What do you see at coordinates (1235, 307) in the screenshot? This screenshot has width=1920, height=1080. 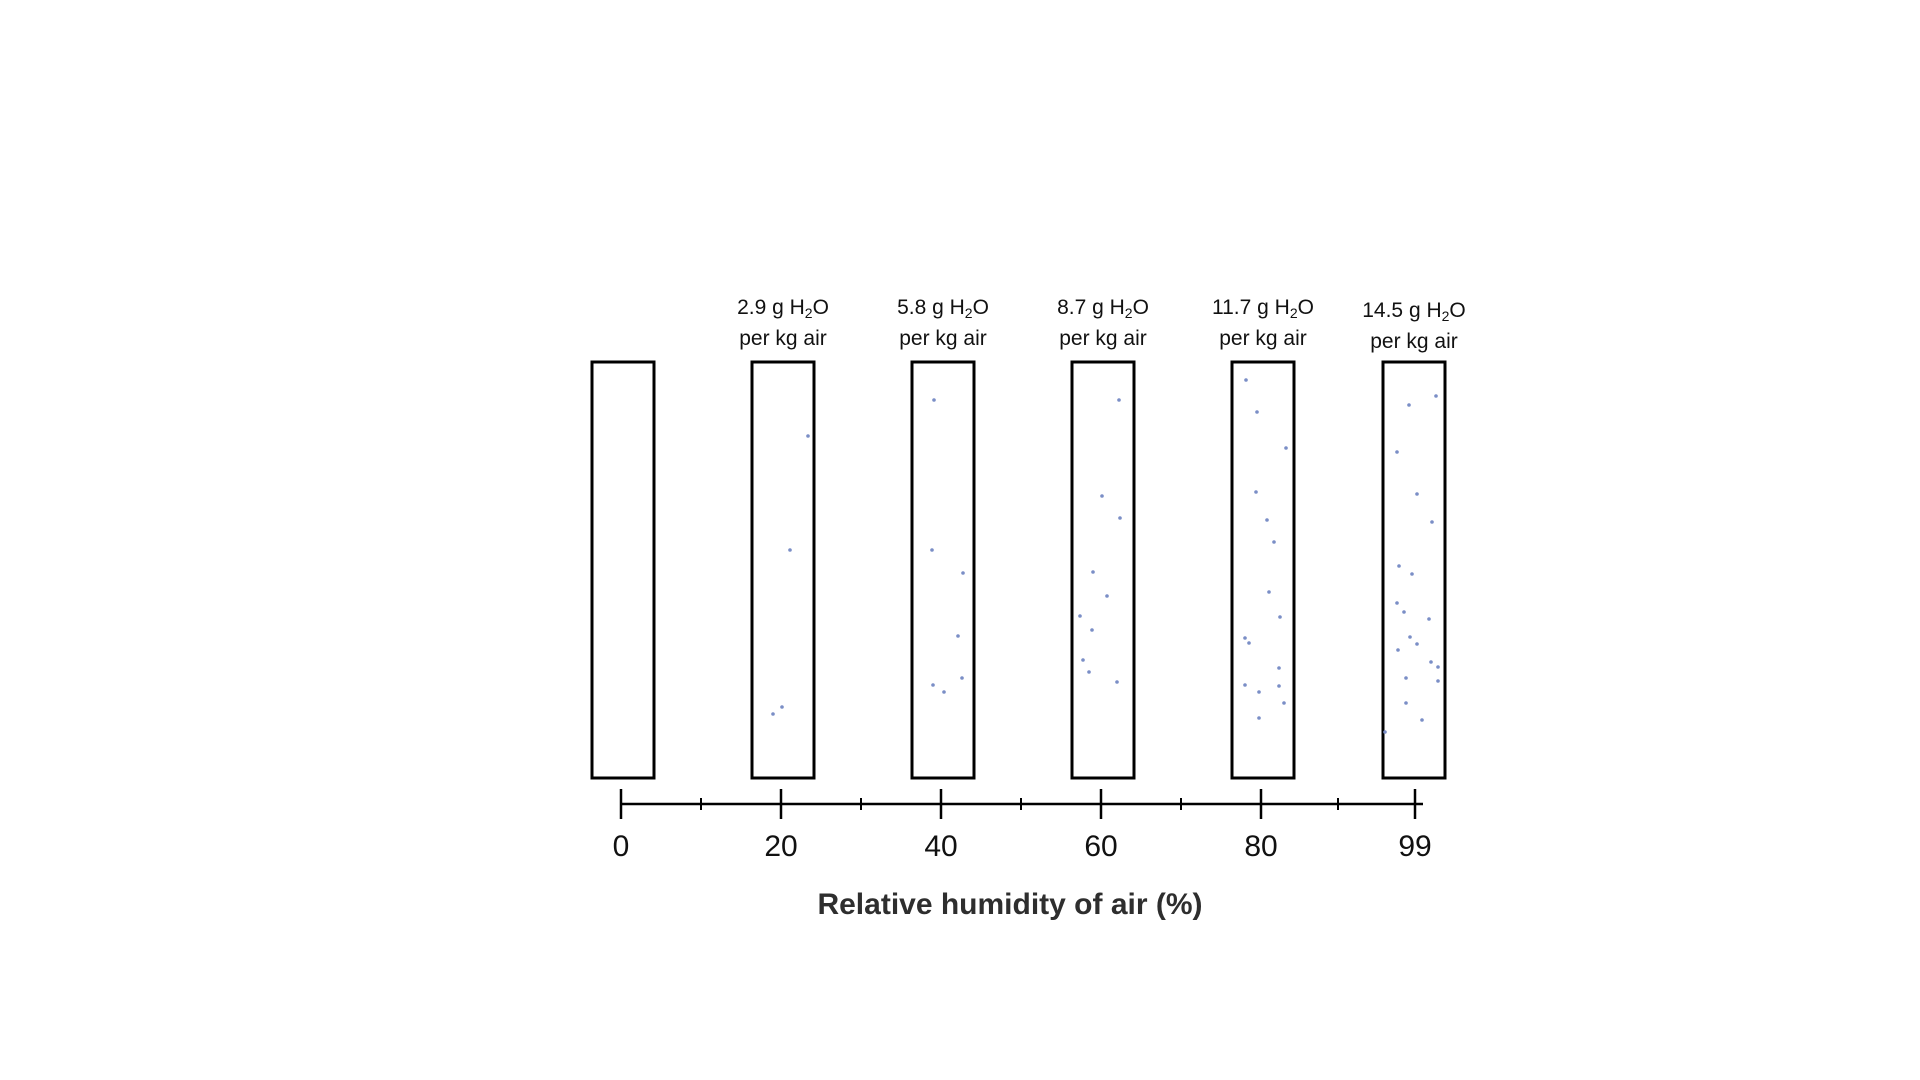 I see `amount-value: 11.7` at bounding box center [1235, 307].